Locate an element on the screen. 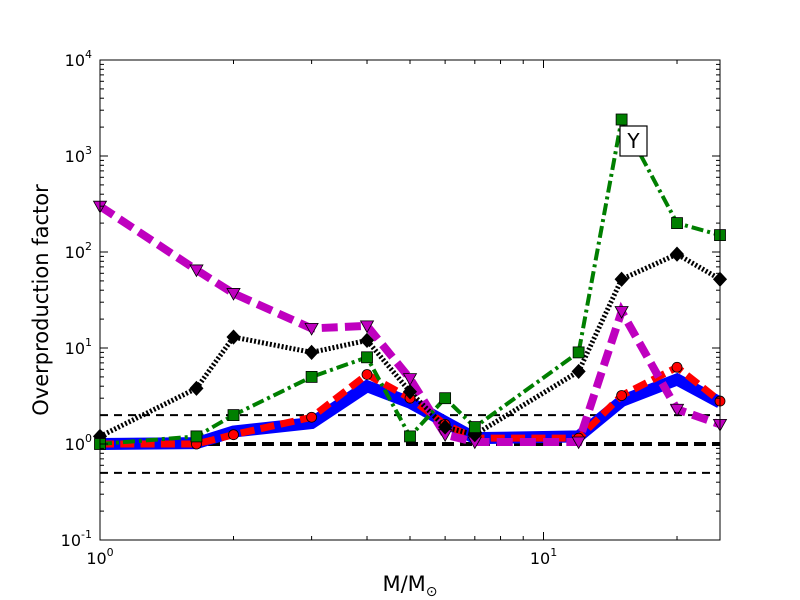 The width and height of the screenshot is (800, 600). y-tick-label: 10² is located at coordinates (78, 251).